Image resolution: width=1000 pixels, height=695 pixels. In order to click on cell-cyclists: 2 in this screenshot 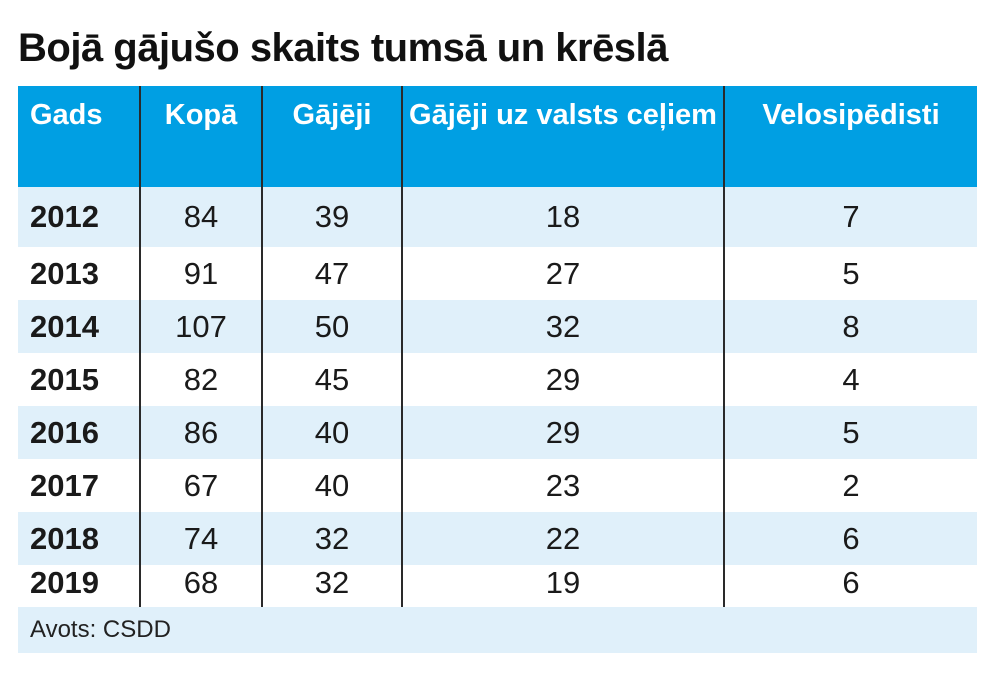, I will do `click(851, 485)`.